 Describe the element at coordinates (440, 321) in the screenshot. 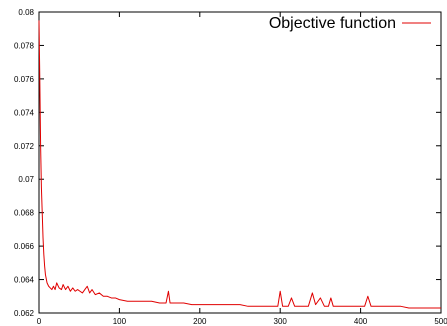

I see `x-tick-label: 500` at that location.